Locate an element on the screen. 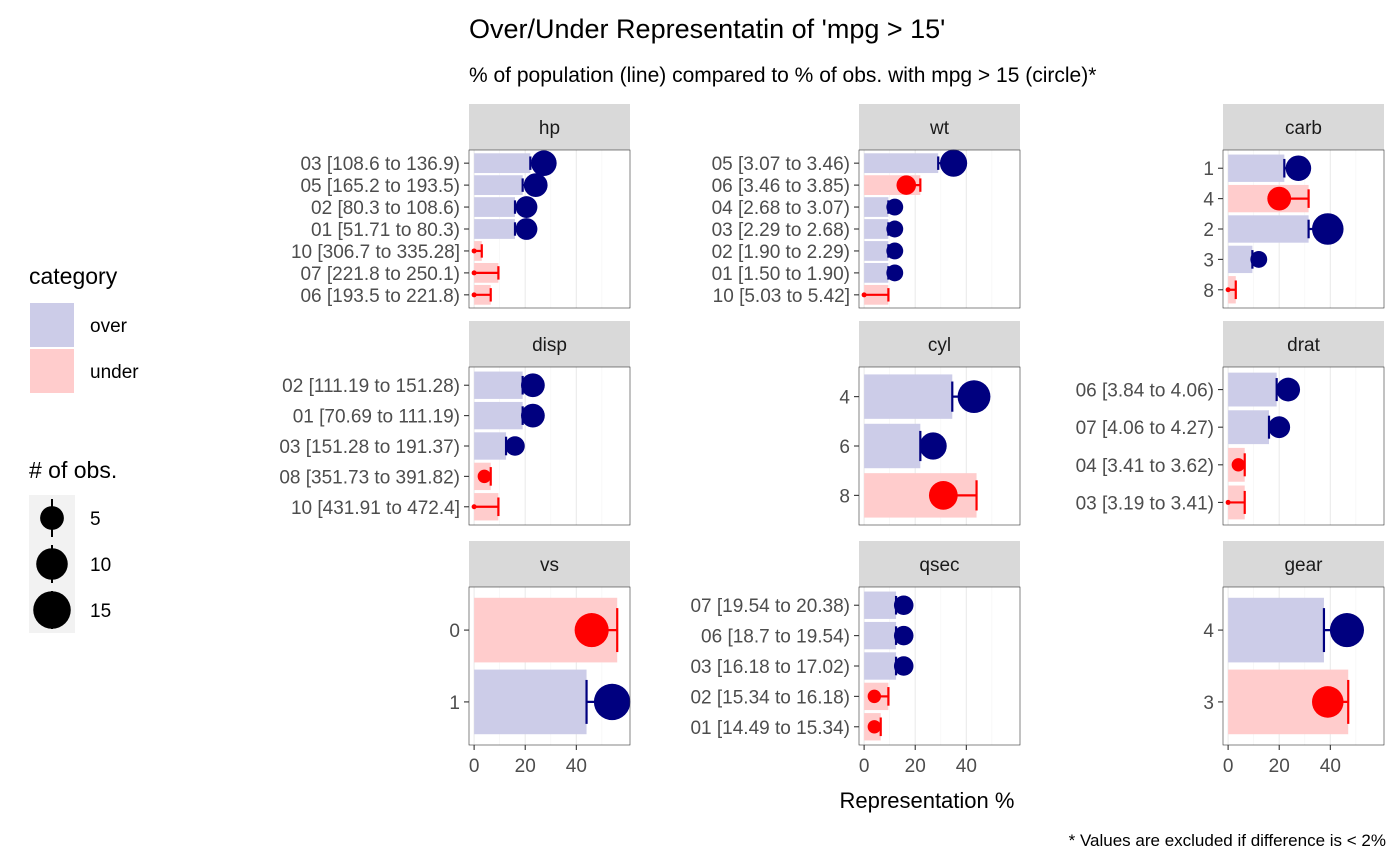  y-tick-label: 05 [165.2 to 193.5) is located at coordinates (380, 186).